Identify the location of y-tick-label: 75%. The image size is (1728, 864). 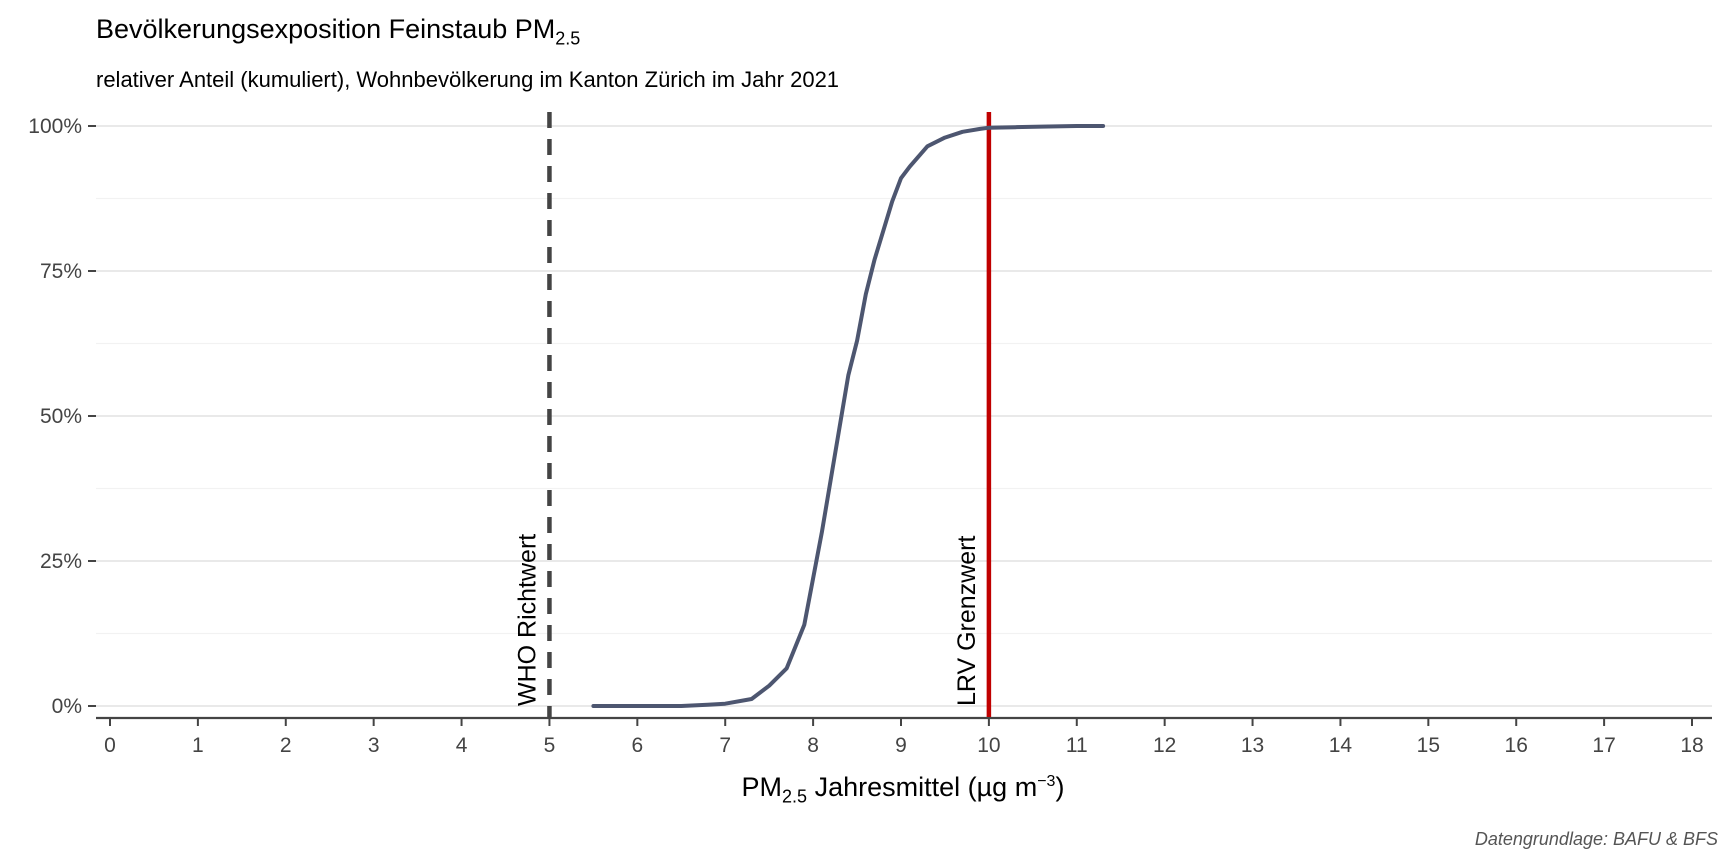
(61, 271).